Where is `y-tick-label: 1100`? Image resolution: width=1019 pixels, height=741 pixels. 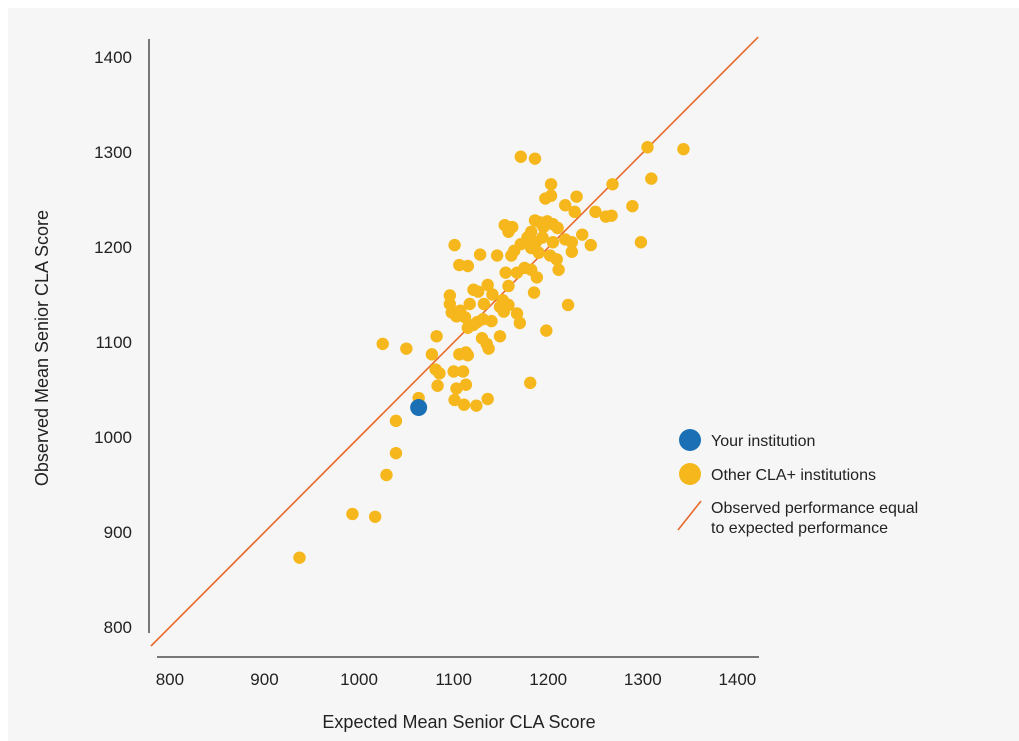 y-tick-label: 1100 is located at coordinates (113, 342).